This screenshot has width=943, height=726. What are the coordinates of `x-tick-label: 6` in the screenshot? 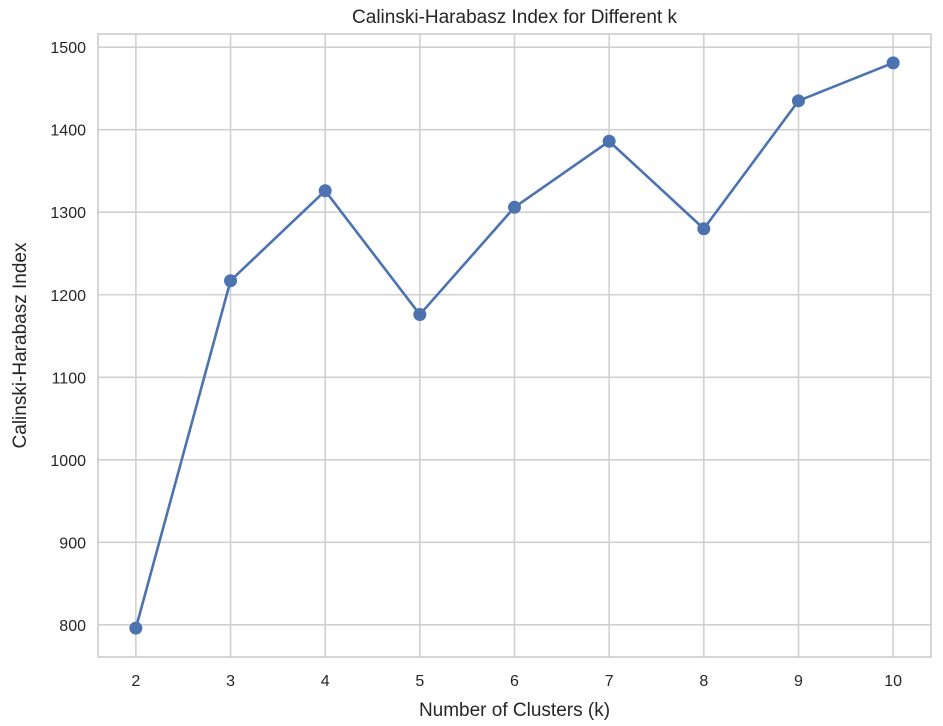 It's located at (514, 681).